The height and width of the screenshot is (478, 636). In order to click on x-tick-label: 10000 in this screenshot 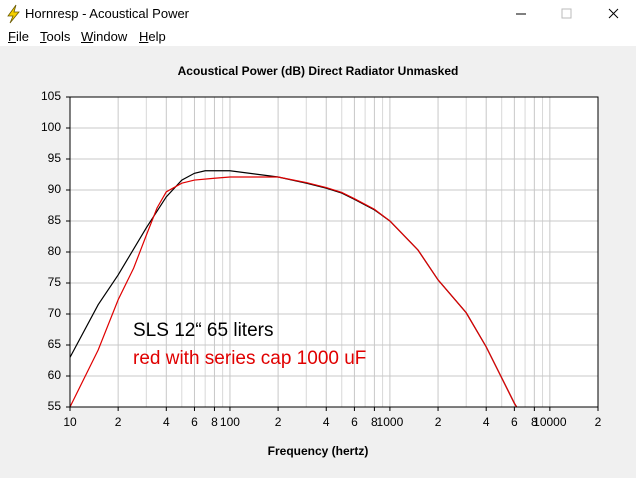, I will do `click(550, 422)`.